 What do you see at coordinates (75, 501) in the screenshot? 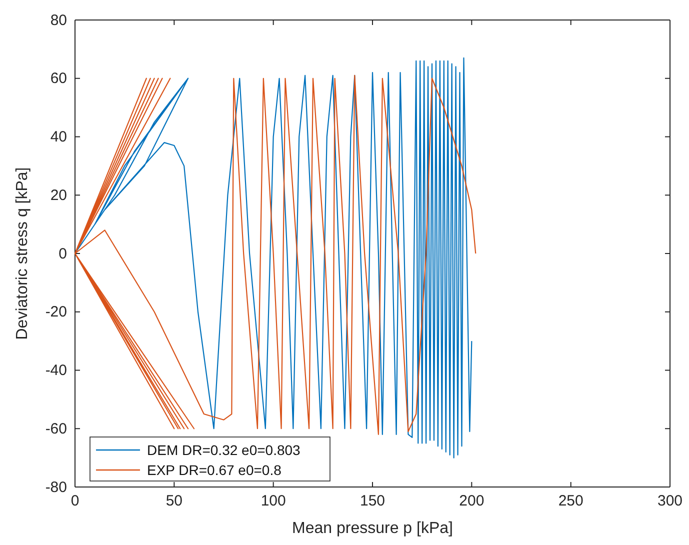
I see `x-tick-label: 0` at bounding box center [75, 501].